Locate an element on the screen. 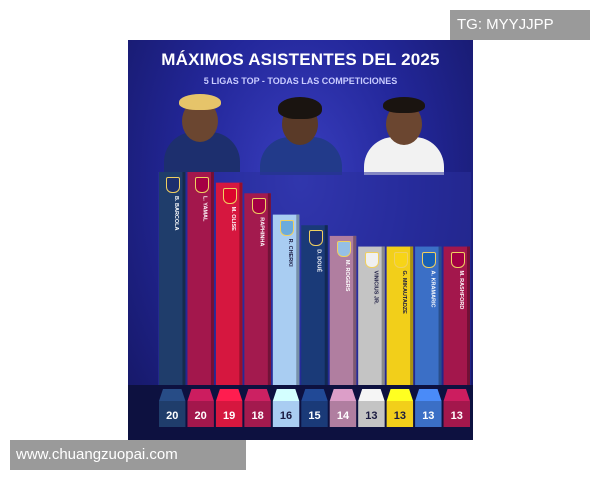  value-label: 16 is located at coordinates (286, 416).